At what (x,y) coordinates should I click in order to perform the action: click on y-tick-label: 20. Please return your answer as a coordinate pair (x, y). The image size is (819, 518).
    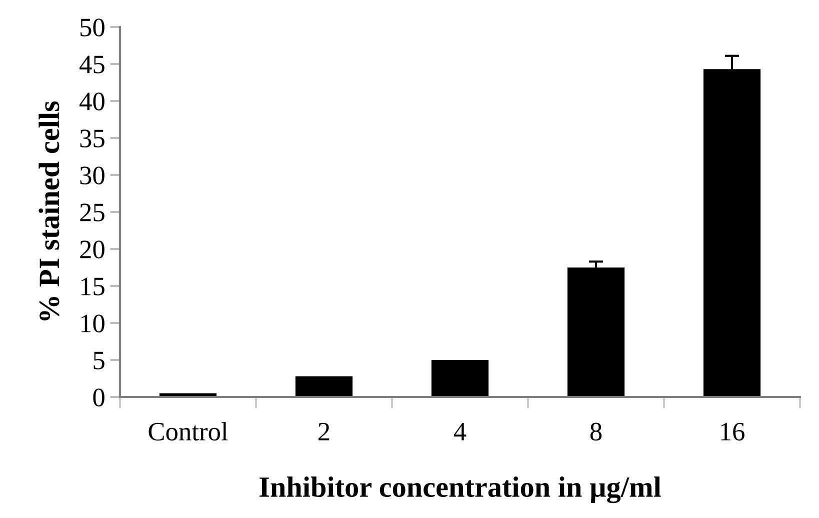
    Looking at the image, I should click on (92, 249).